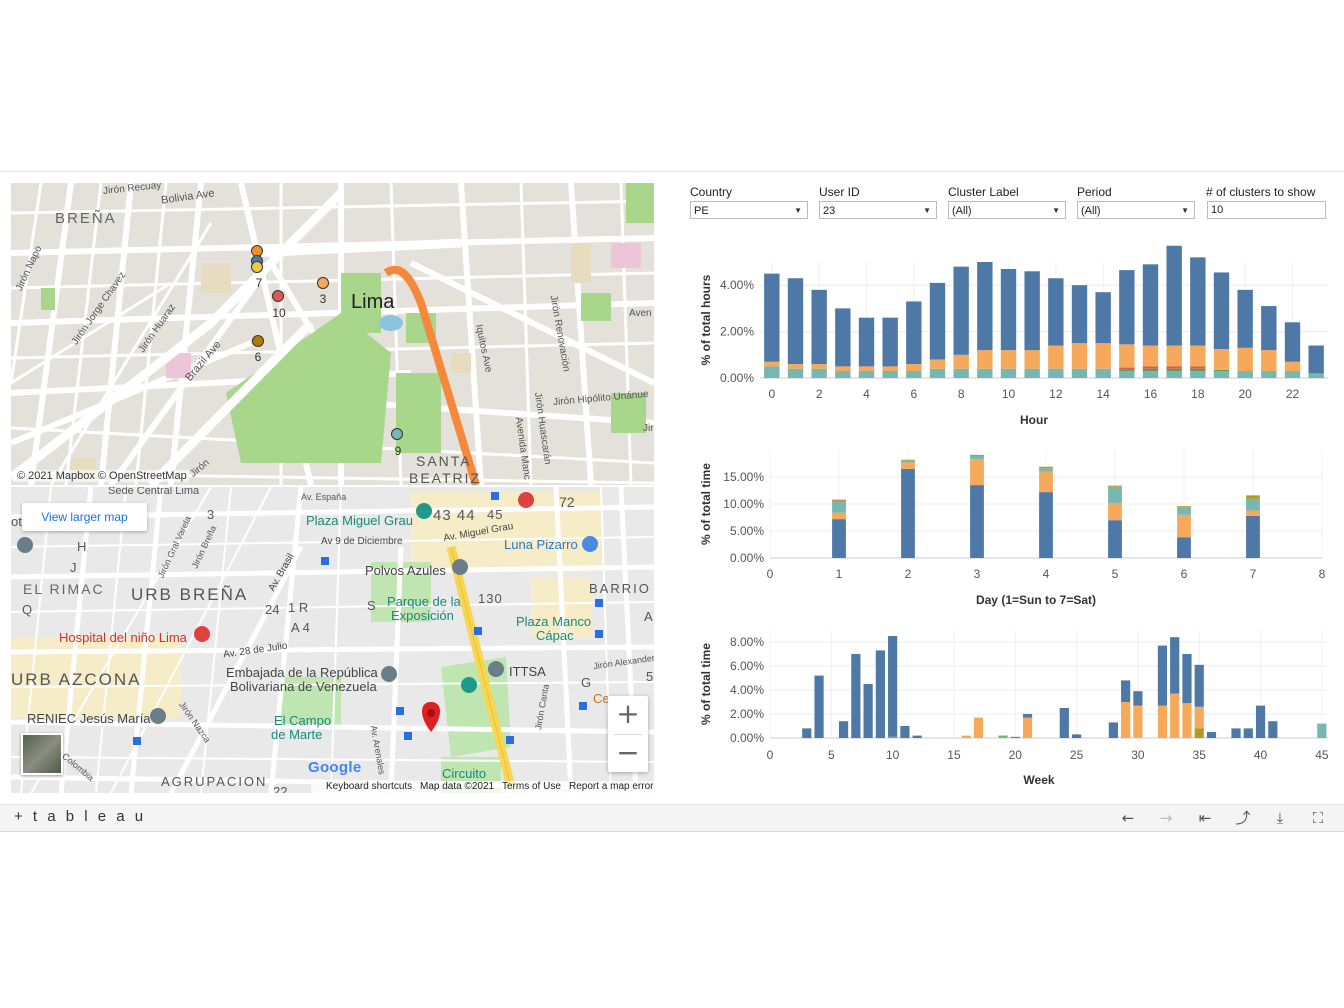 The image size is (1344, 1008). Describe the element at coordinates (628, 713) in the screenshot. I see `zoom-in-button: +` at that location.